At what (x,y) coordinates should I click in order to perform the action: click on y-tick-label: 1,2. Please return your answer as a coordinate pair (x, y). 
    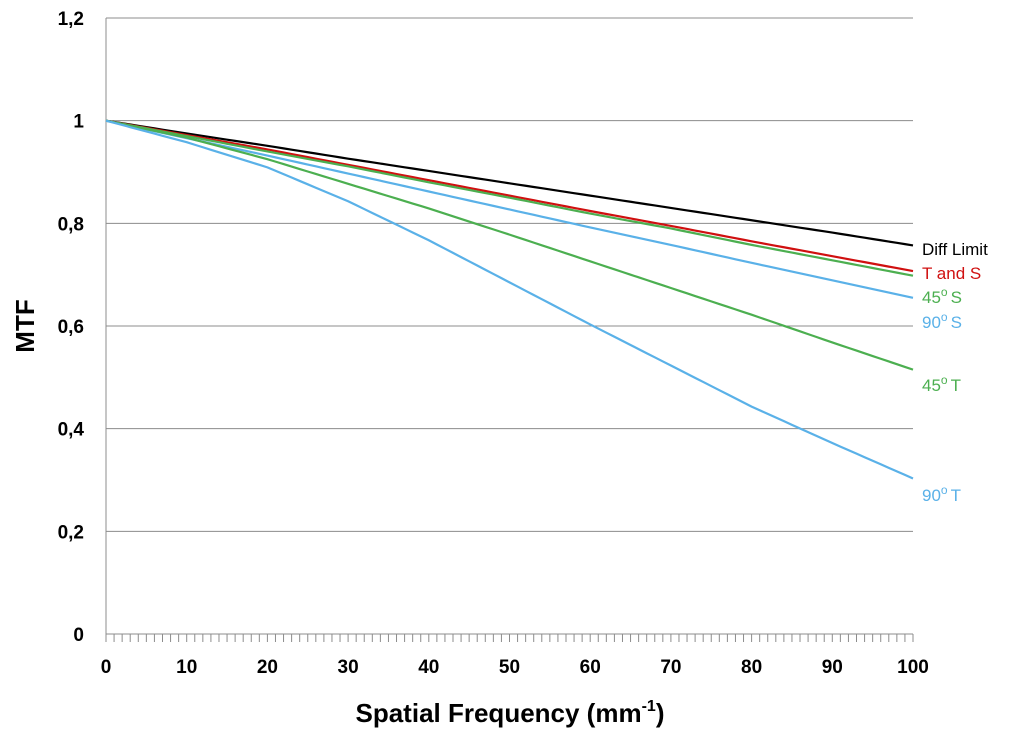
    Looking at the image, I should click on (71, 19).